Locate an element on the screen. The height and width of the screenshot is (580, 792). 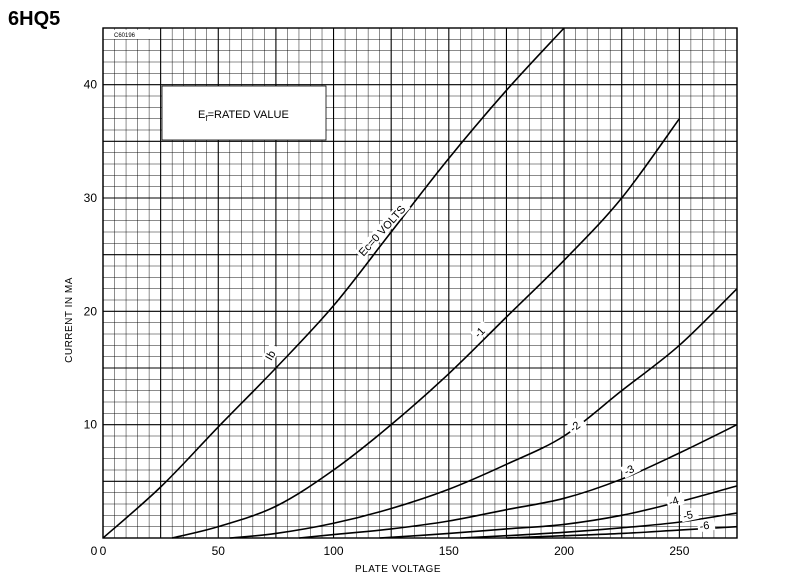
legend-prefix: E is located at coordinates (201, 115).